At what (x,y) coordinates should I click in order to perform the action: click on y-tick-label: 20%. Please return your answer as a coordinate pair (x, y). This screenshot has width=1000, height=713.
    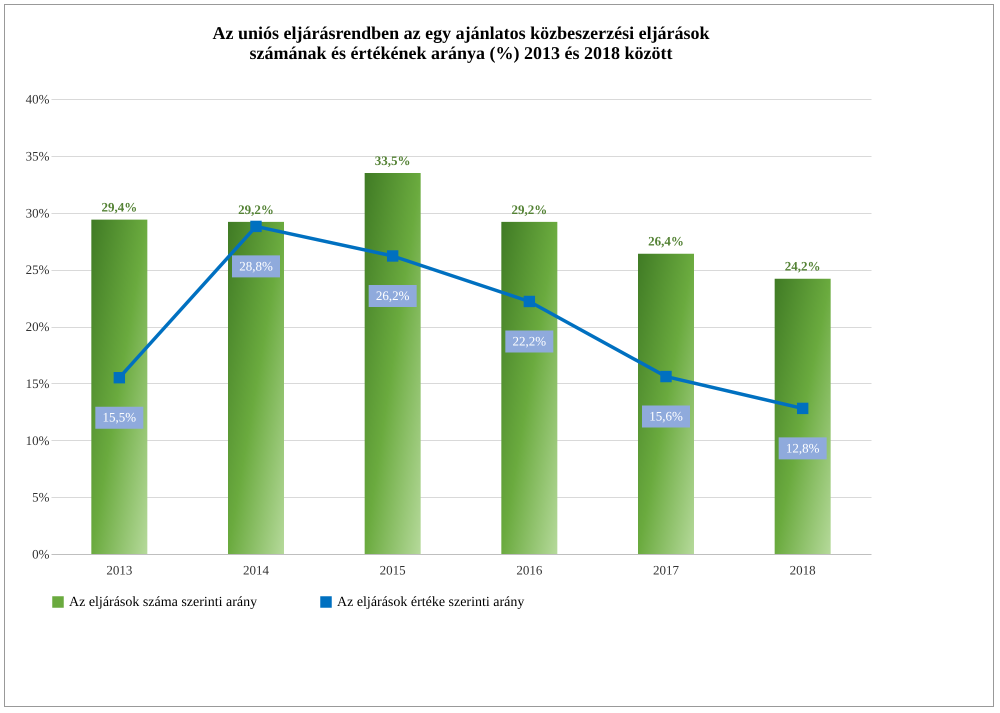
    Looking at the image, I should click on (38, 326).